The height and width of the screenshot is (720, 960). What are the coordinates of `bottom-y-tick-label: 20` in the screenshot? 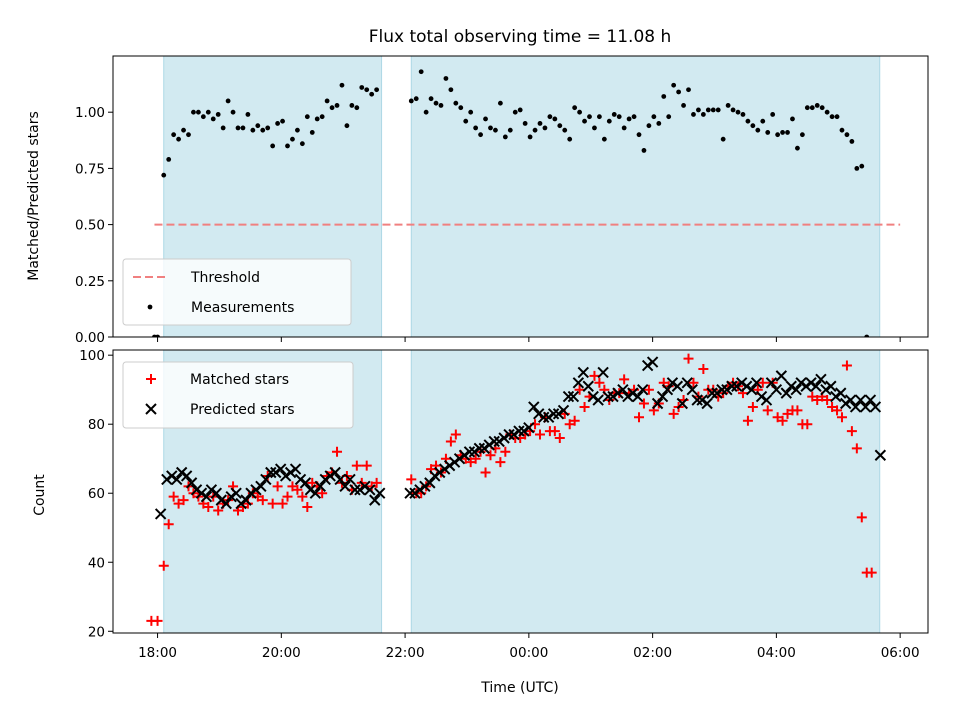 It's located at (96, 632).